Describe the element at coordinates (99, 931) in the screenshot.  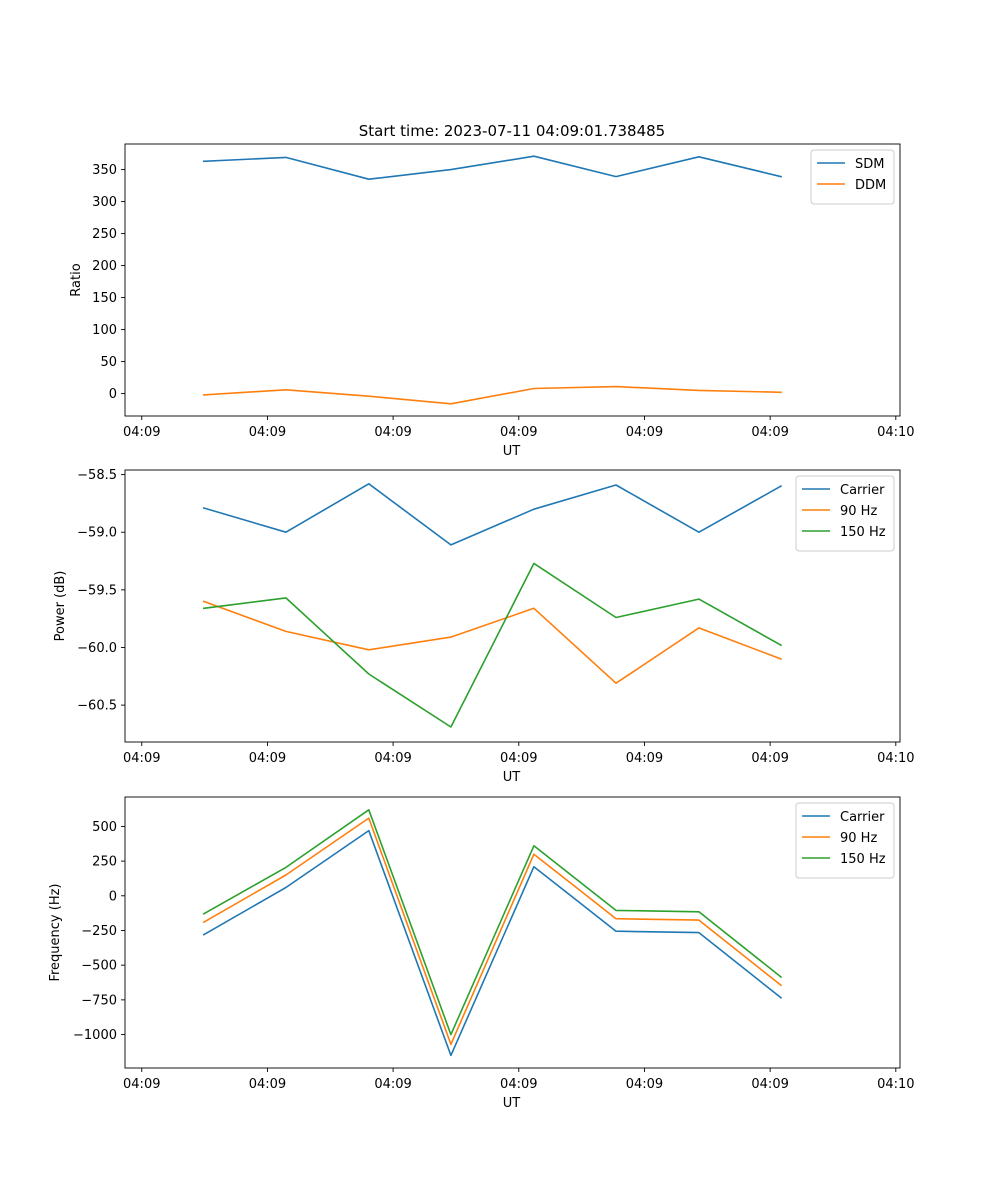
I see `y-tick-label: −250` at that location.